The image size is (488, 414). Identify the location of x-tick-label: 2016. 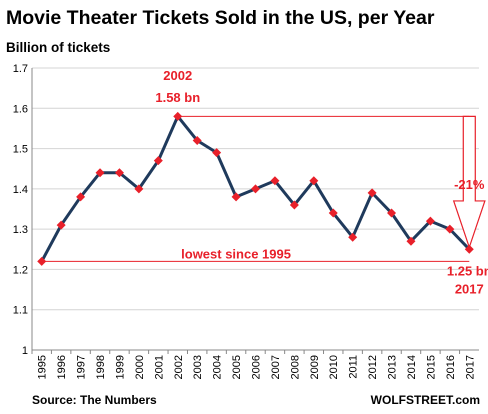
(451, 367).